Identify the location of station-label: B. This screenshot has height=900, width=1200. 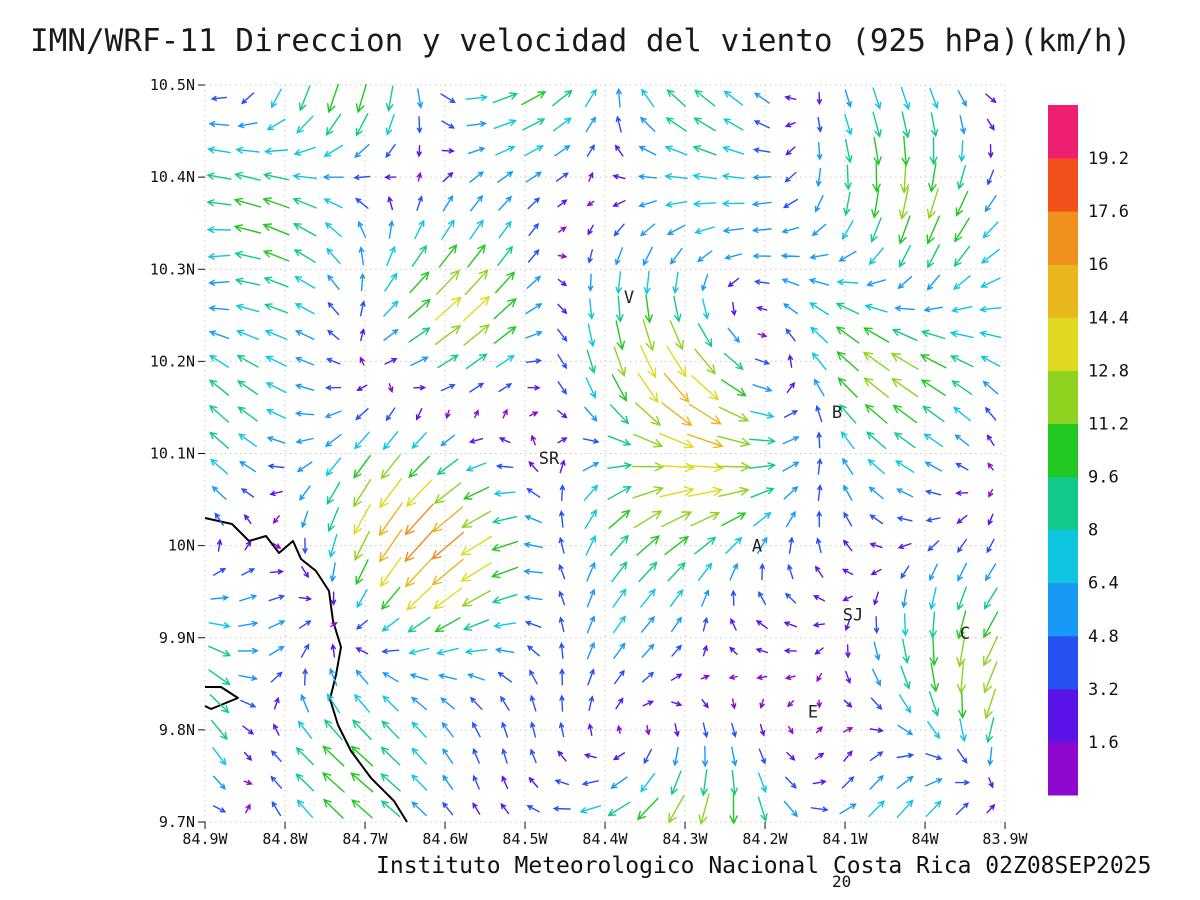
(837, 413).